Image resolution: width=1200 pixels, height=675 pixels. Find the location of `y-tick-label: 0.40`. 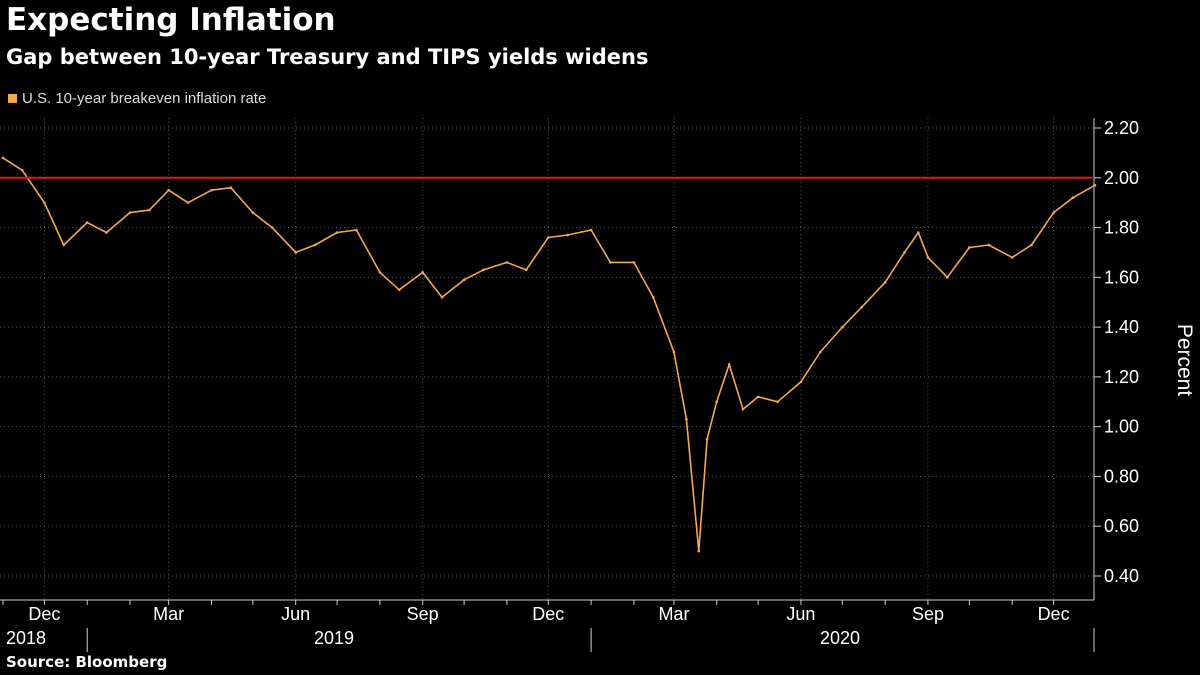

y-tick-label: 0.40 is located at coordinates (1121, 576).